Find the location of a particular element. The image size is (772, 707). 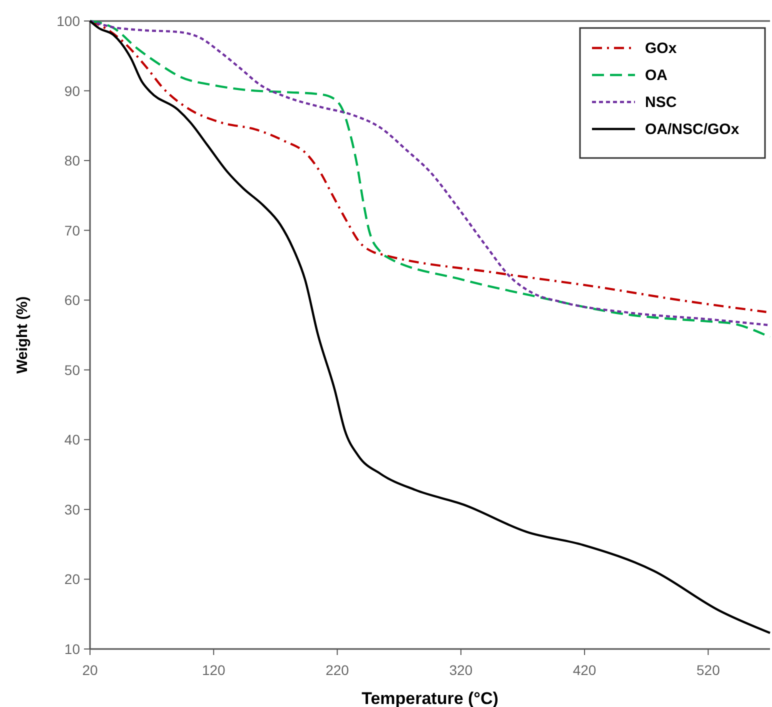

x-tick-label: 120 is located at coordinates (214, 670).